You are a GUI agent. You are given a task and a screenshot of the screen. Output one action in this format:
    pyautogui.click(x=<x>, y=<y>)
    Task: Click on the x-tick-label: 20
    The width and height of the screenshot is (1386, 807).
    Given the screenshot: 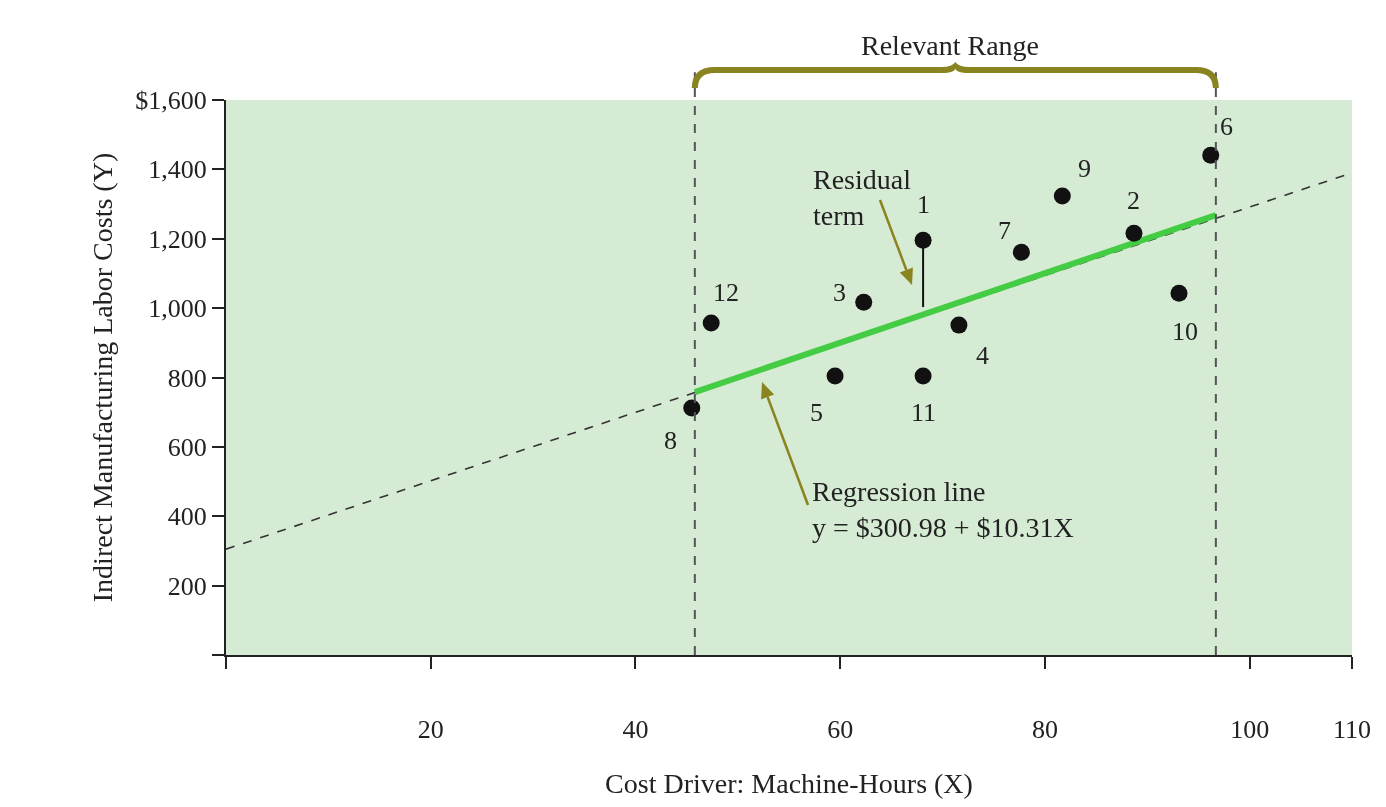 What is the action you would take?
    pyautogui.click(x=430, y=730)
    